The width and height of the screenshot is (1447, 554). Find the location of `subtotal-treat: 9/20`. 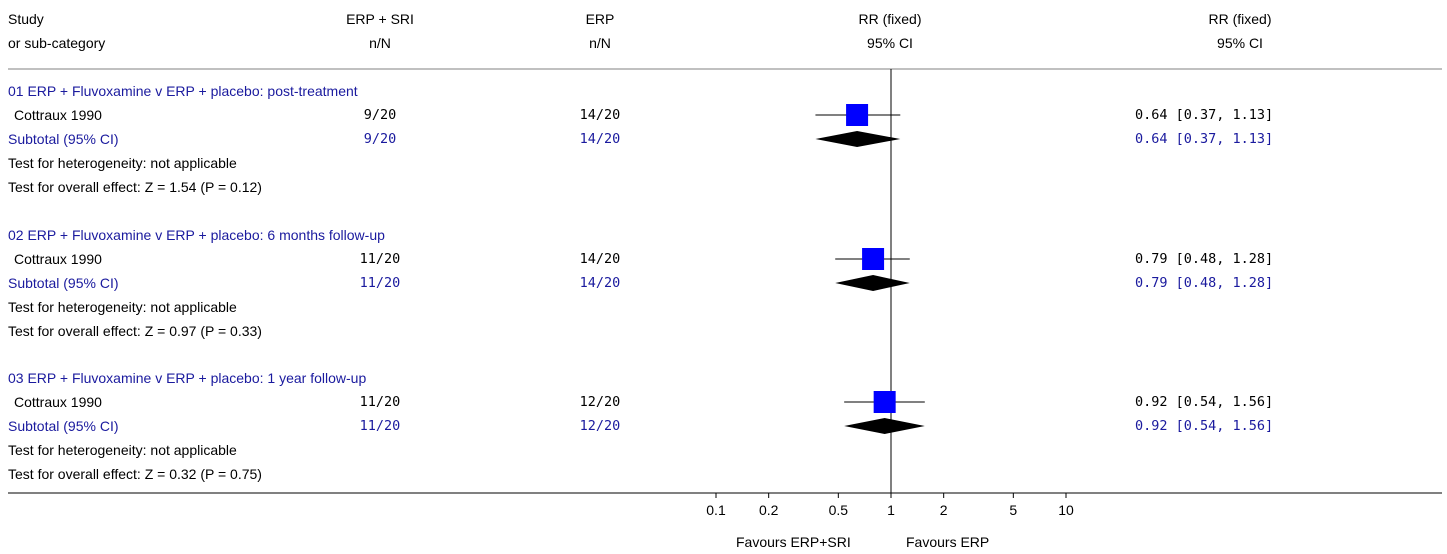

subtotal-treat: 9/20 is located at coordinates (380, 139).